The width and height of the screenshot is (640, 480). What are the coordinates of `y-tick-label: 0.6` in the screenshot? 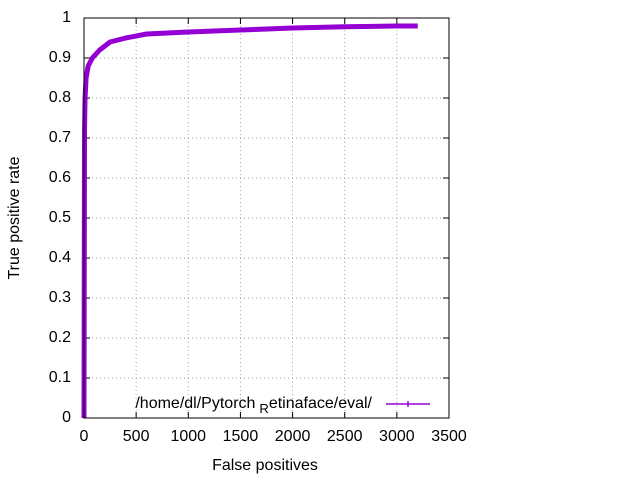 It's located at (60, 177).